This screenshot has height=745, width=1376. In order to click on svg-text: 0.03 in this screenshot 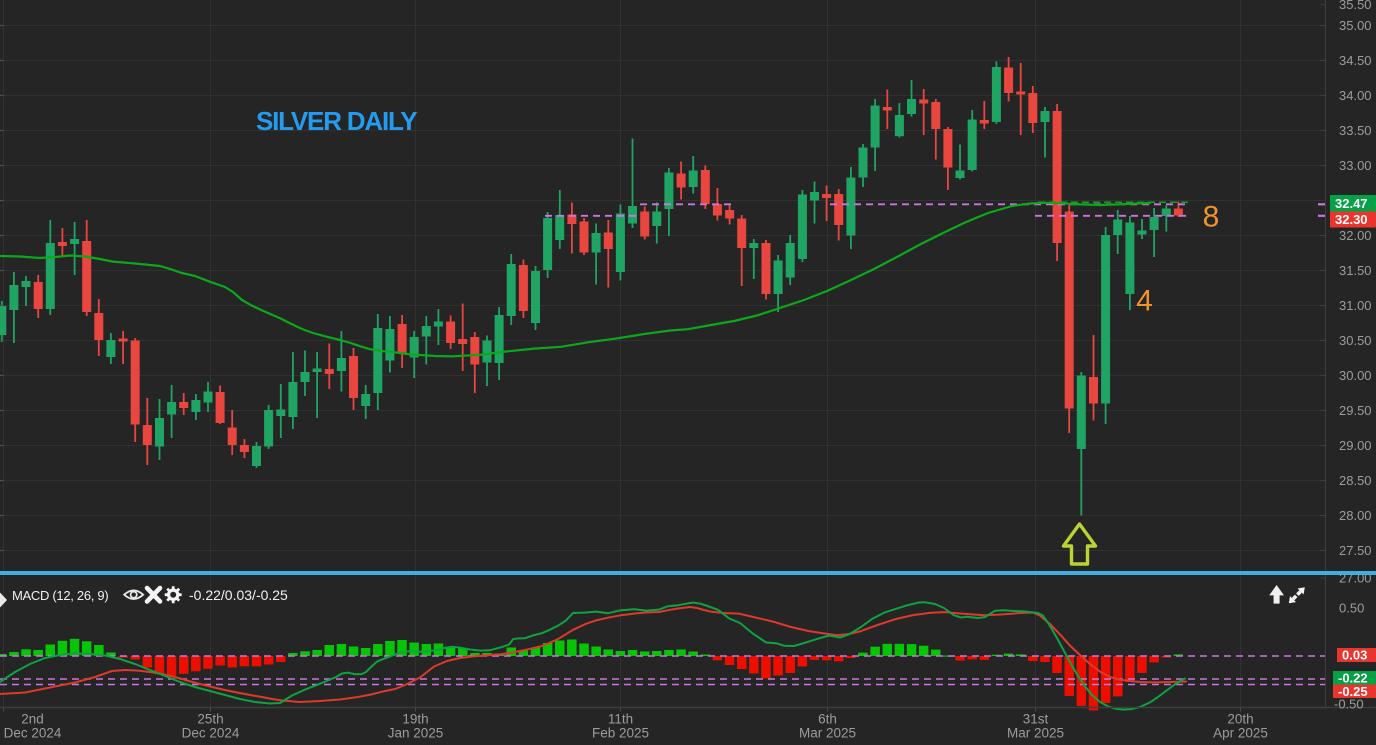, I will do `click(1354, 655)`.